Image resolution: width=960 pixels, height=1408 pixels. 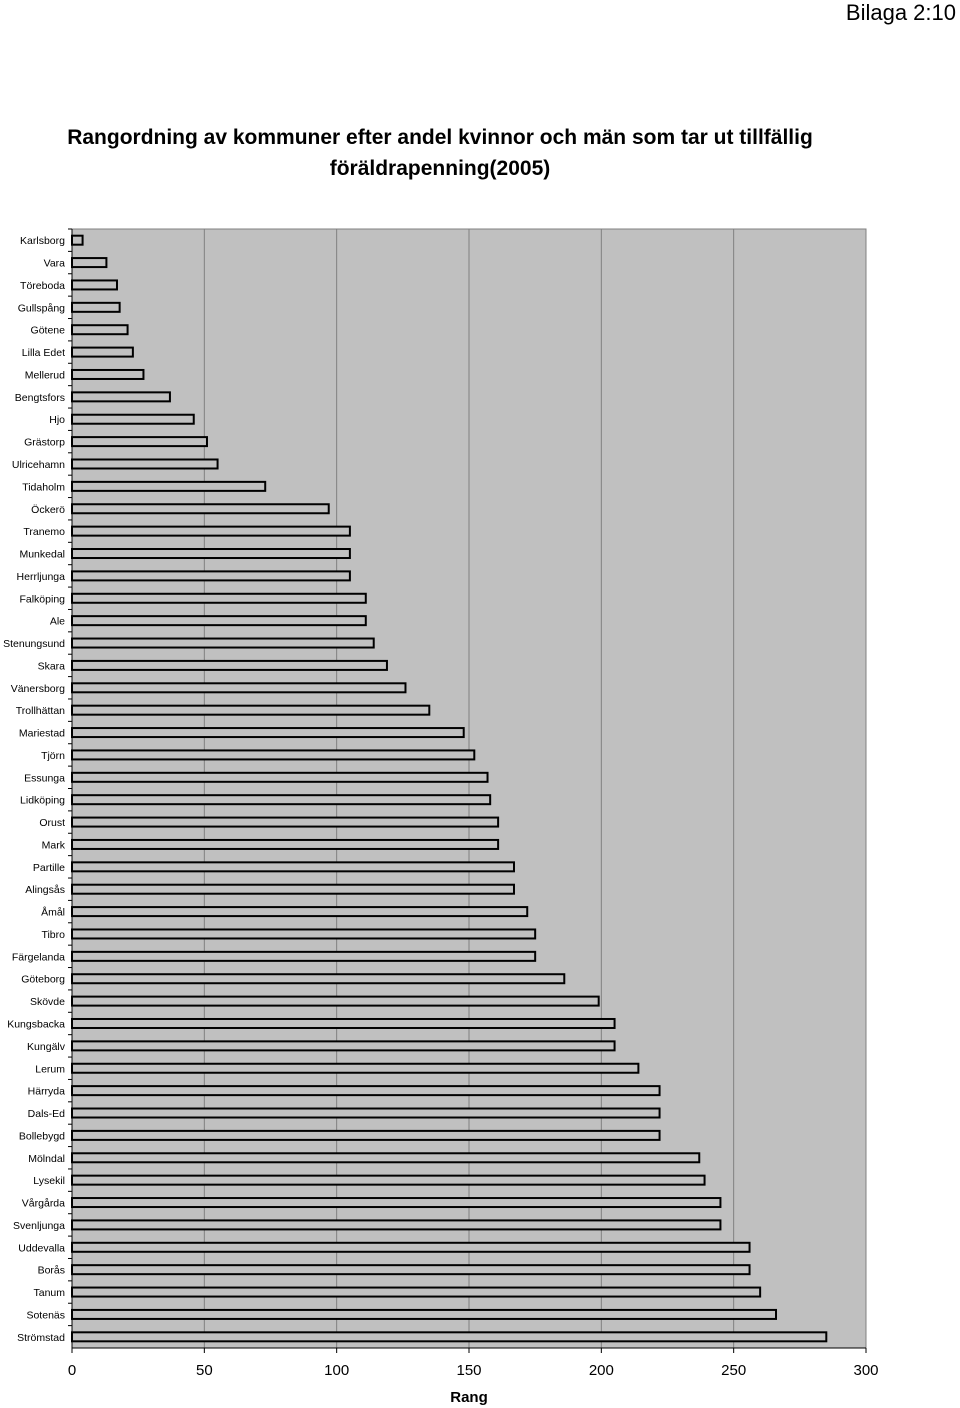 I want to click on category-label: Vänersborg, so click(x=38, y=689).